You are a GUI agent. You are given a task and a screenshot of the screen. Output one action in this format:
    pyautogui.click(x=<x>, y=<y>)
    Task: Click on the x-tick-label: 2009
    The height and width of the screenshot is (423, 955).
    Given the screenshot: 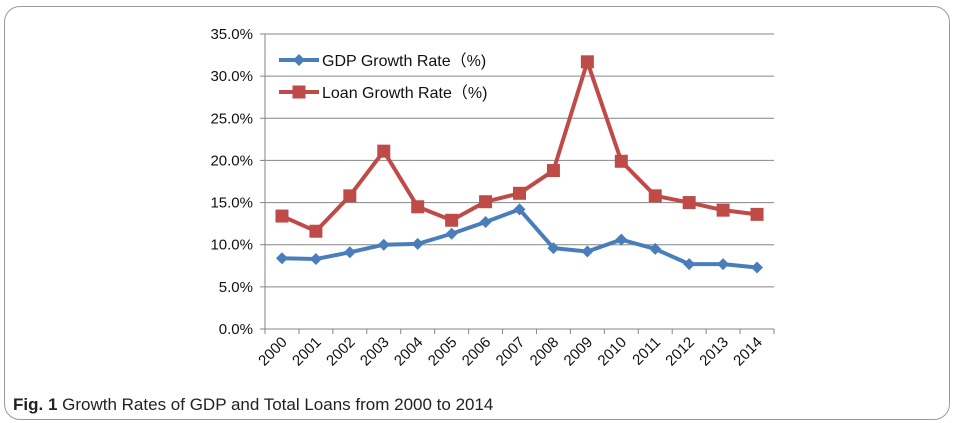 What is the action you would take?
    pyautogui.click(x=579, y=352)
    